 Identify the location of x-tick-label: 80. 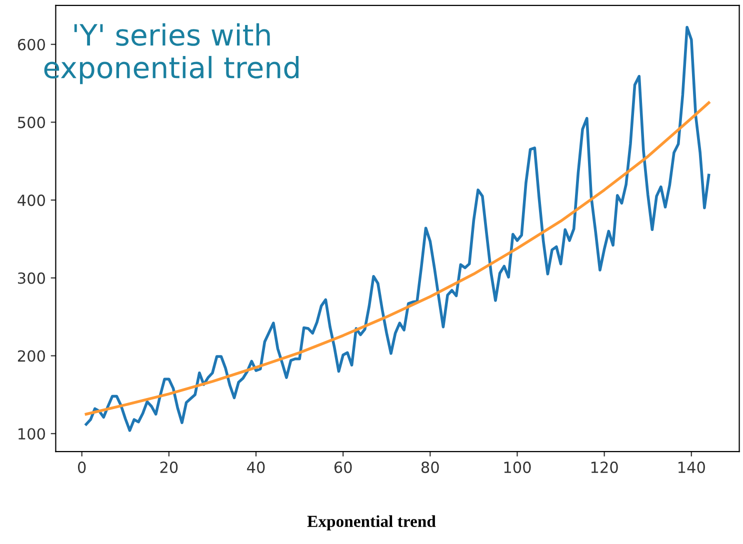
(430, 468).